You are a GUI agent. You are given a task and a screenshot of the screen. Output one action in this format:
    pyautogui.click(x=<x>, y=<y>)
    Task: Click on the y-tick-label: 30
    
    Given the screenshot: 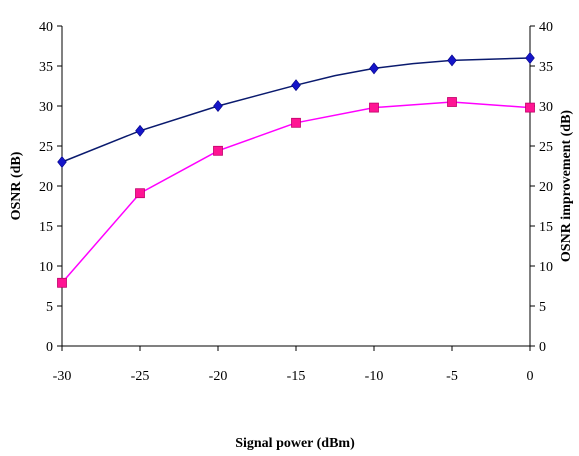 What is the action you would take?
    pyautogui.click(x=46, y=107)
    